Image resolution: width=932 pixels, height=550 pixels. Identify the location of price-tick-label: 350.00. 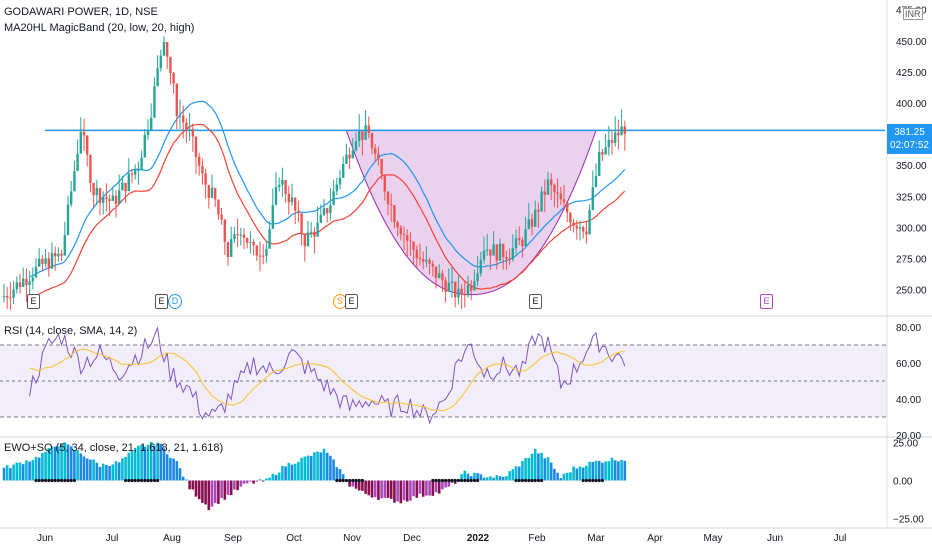
(911, 166).